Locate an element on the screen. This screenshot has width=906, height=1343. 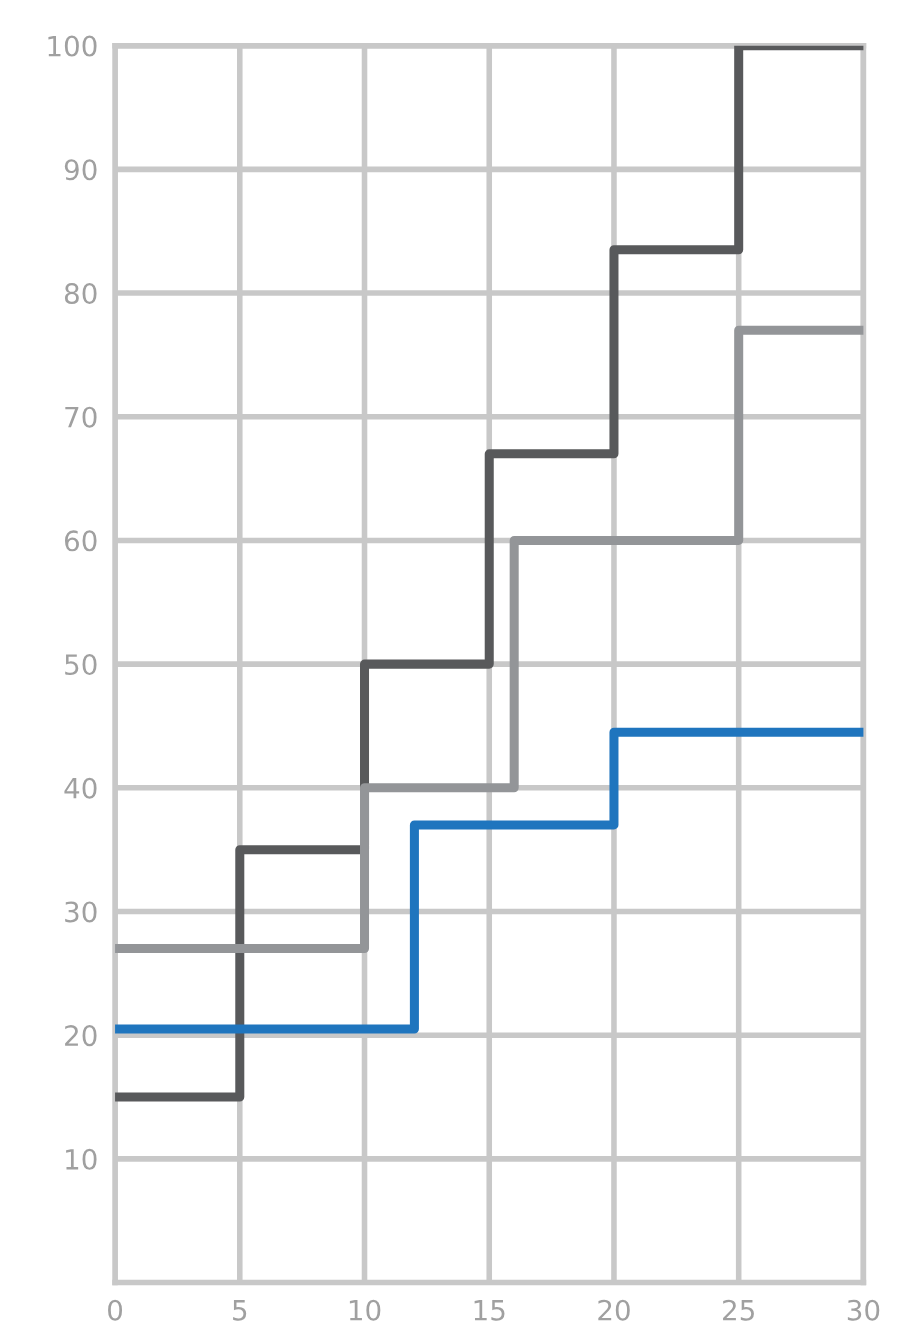
x-tick-label: 10 is located at coordinates (365, 1310).